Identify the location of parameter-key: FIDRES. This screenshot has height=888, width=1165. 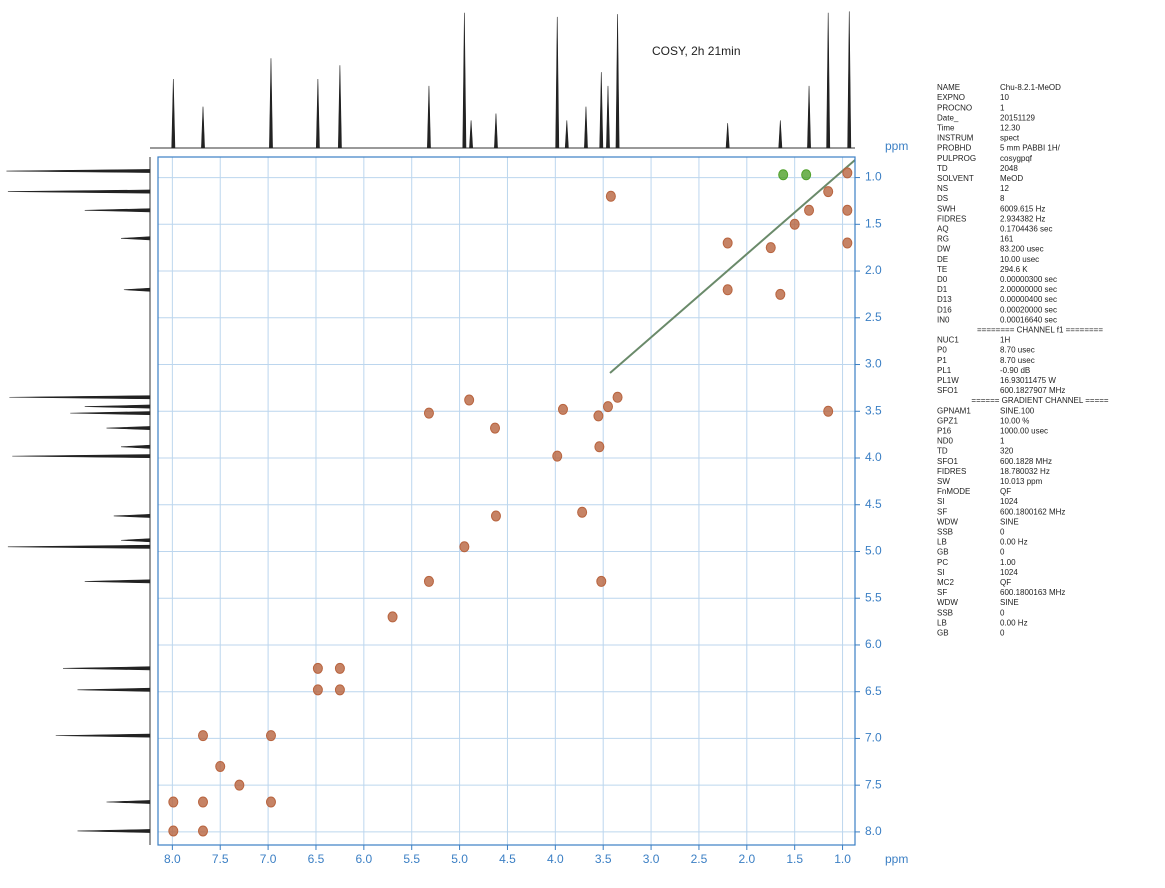
(951, 471).